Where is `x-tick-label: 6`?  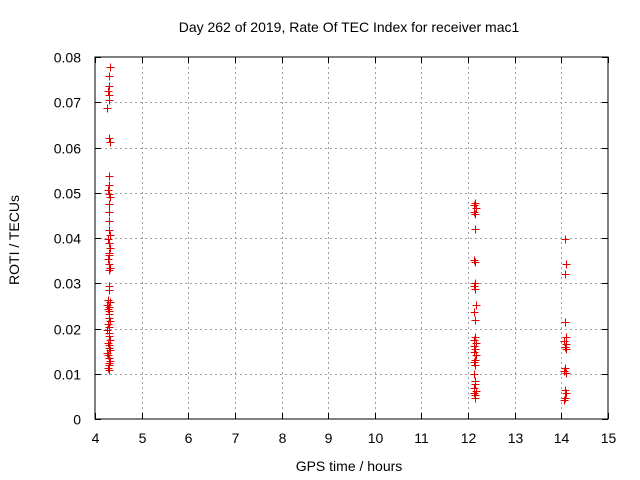 x-tick-label: 6 is located at coordinates (189, 438).